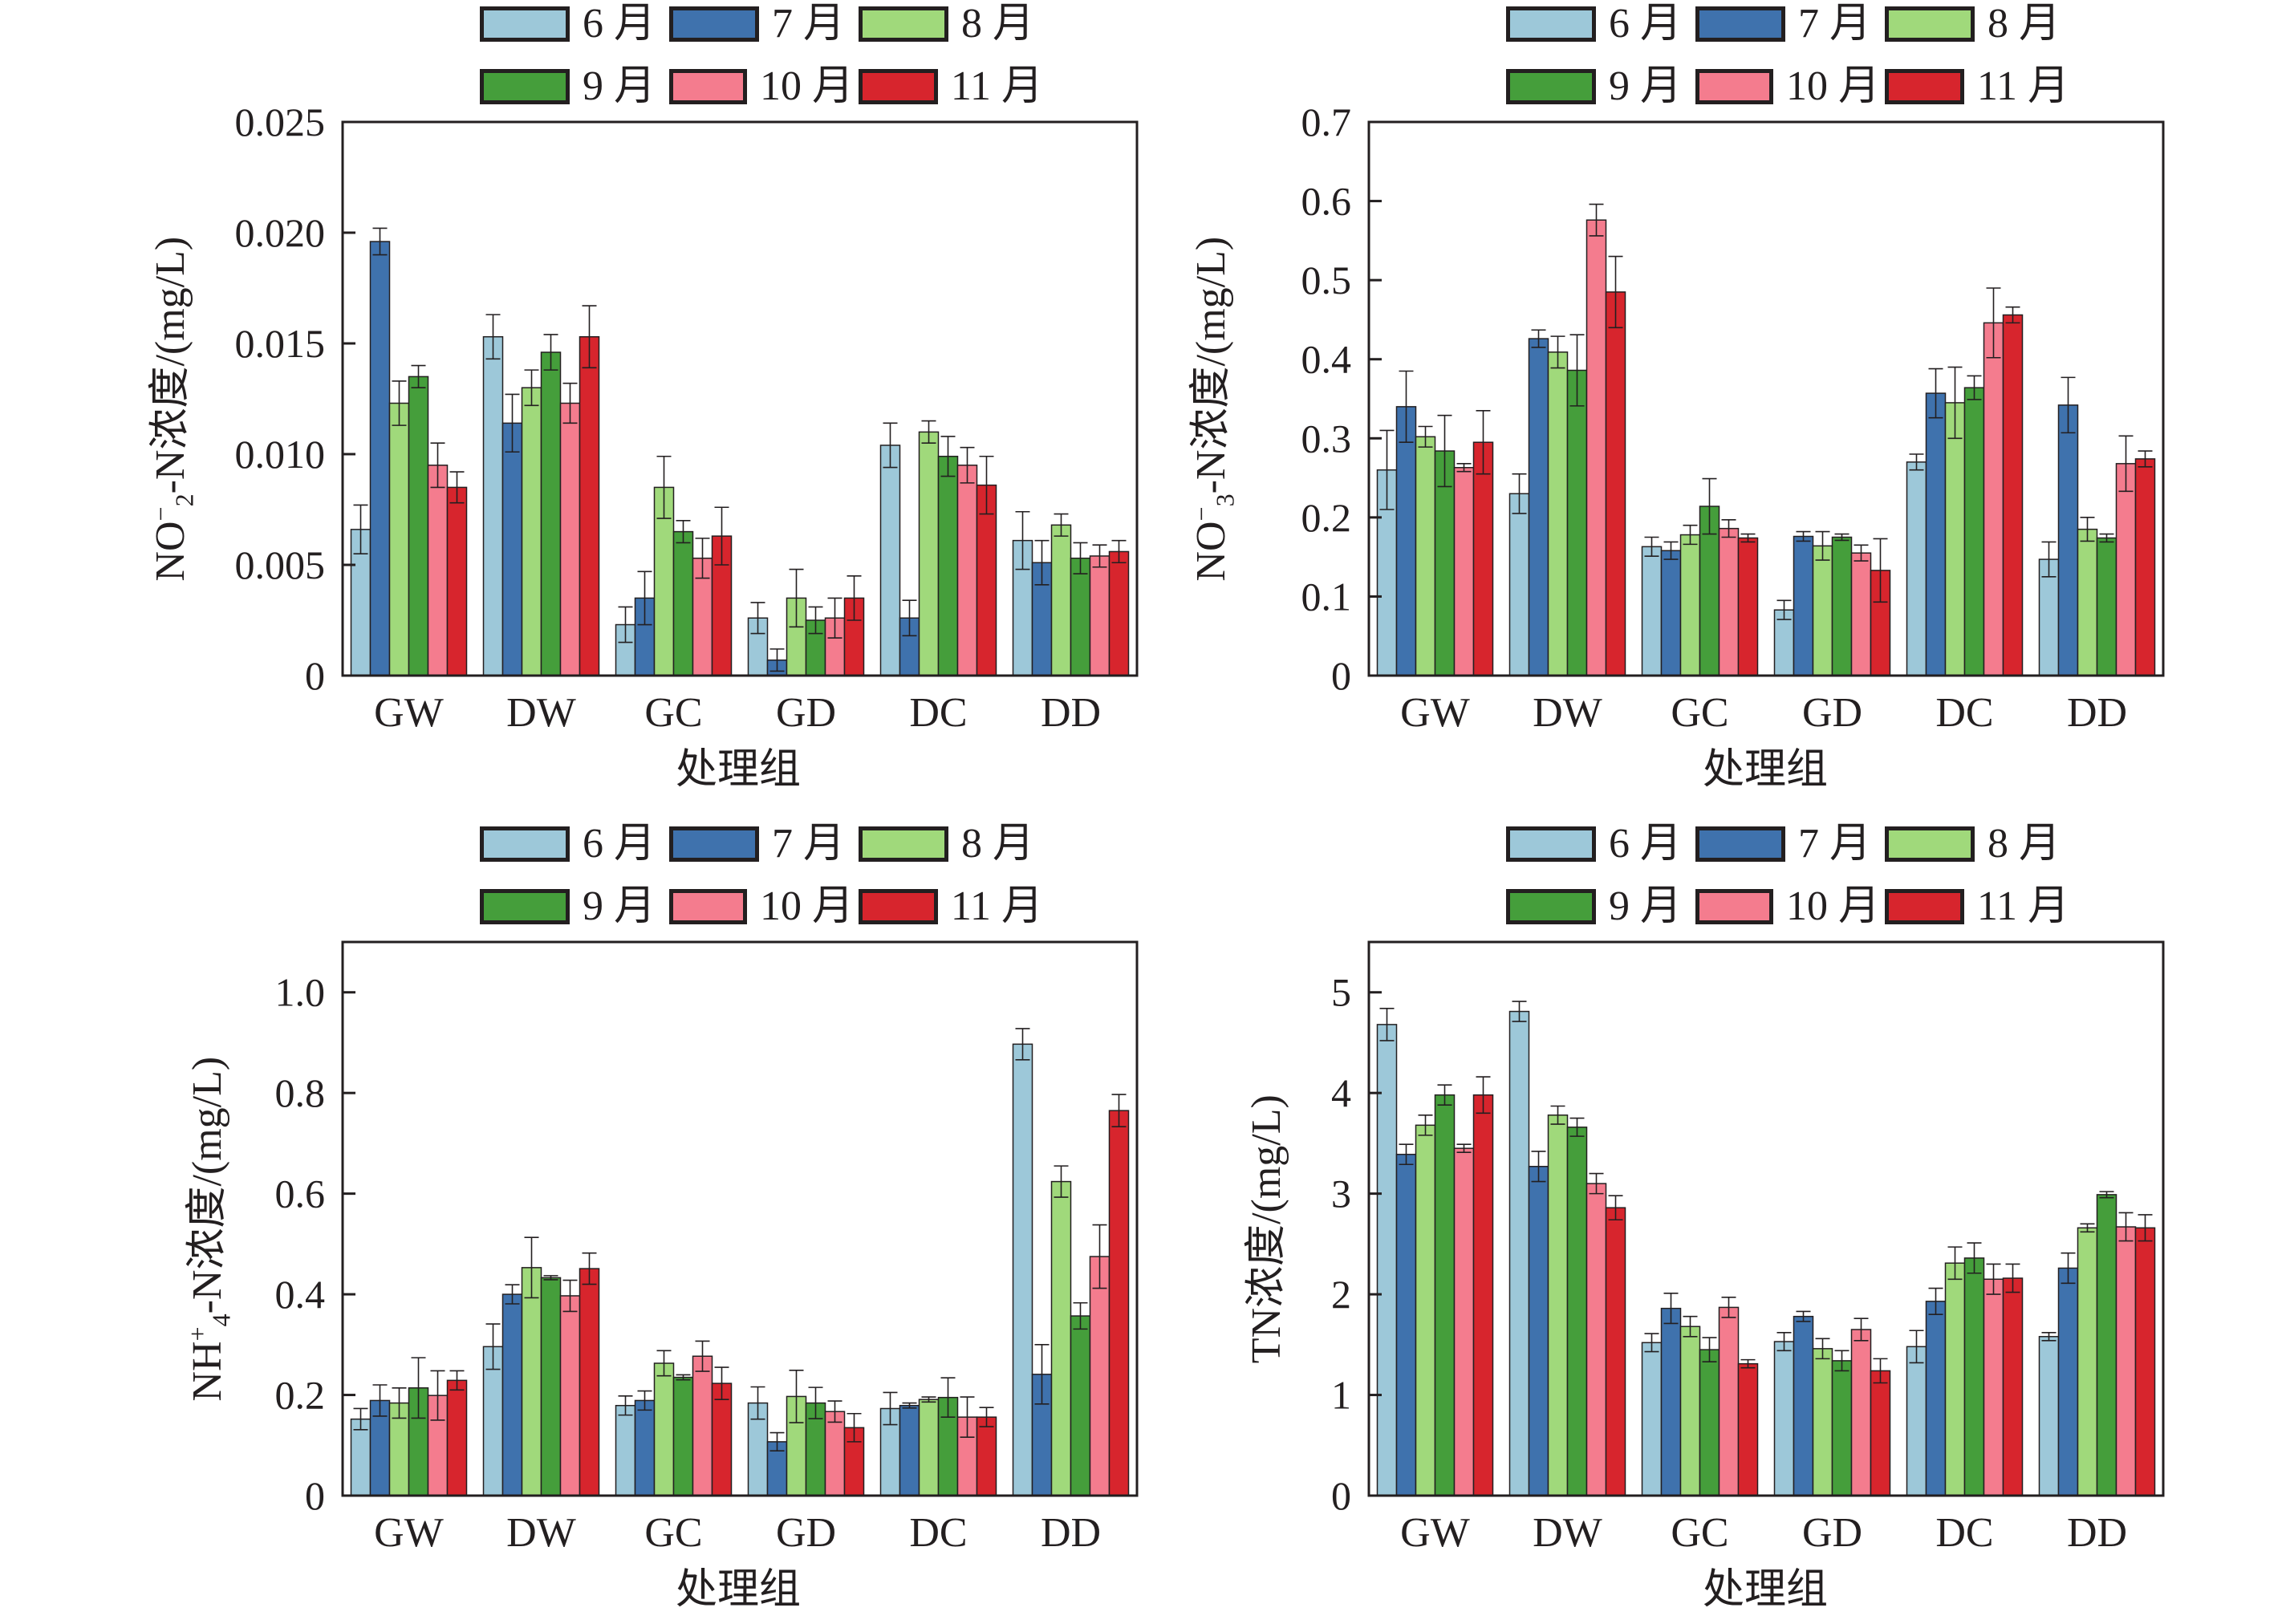 The height and width of the screenshot is (1624, 2290). What do you see at coordinates (996, 906) in the screenshot?
I see `legend-label-11: 11 月` at bounding box center [996, 906].